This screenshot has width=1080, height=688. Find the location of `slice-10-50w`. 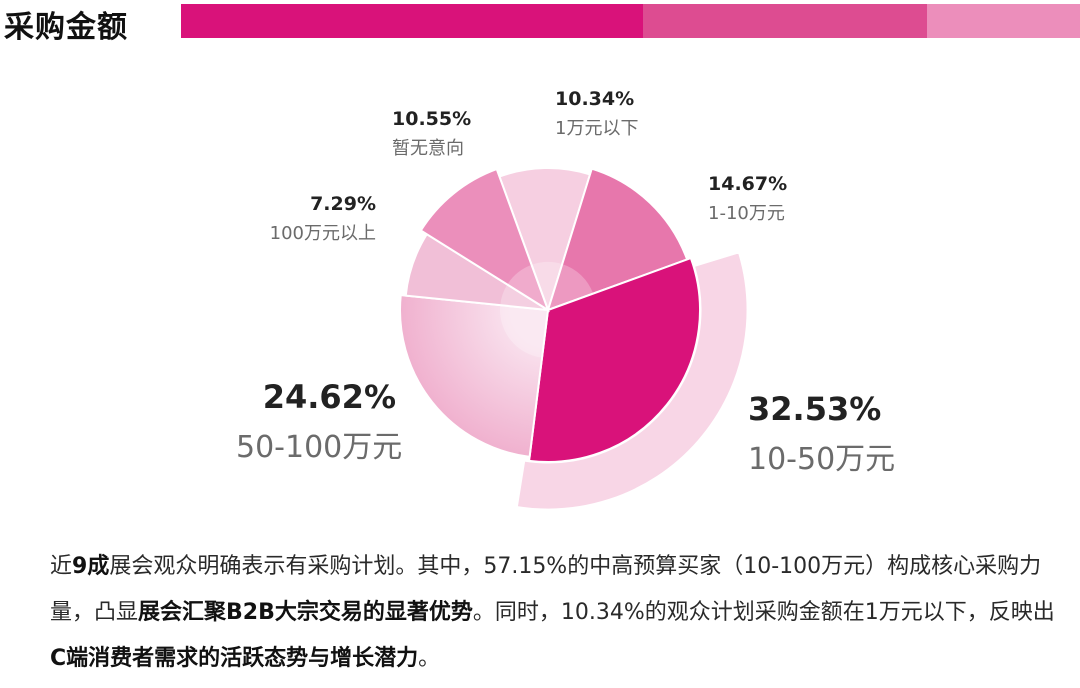

slice-10-50w is located at coordinates (614, 359).